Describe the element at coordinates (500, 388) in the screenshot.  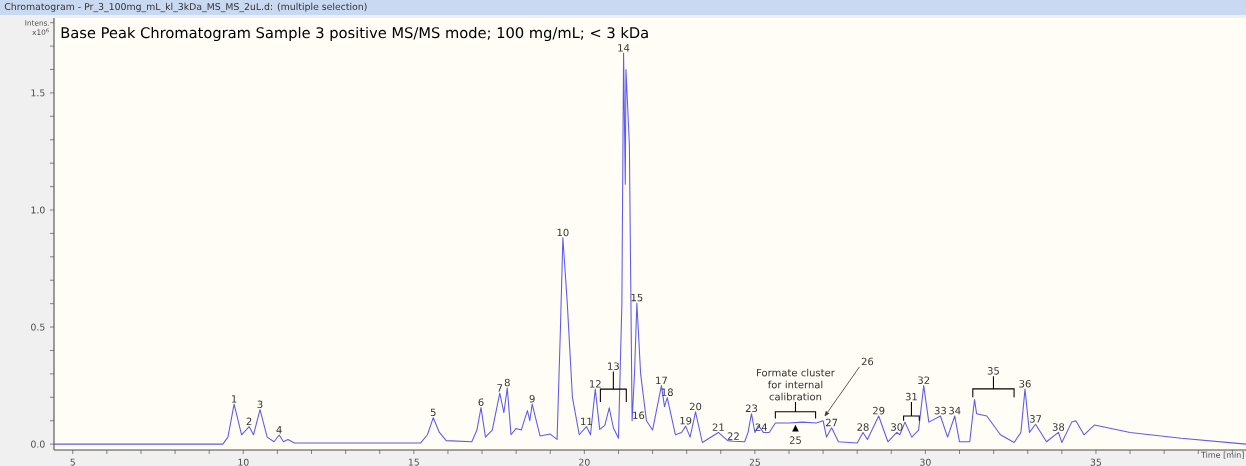
I see `annotation: 7` at that location.